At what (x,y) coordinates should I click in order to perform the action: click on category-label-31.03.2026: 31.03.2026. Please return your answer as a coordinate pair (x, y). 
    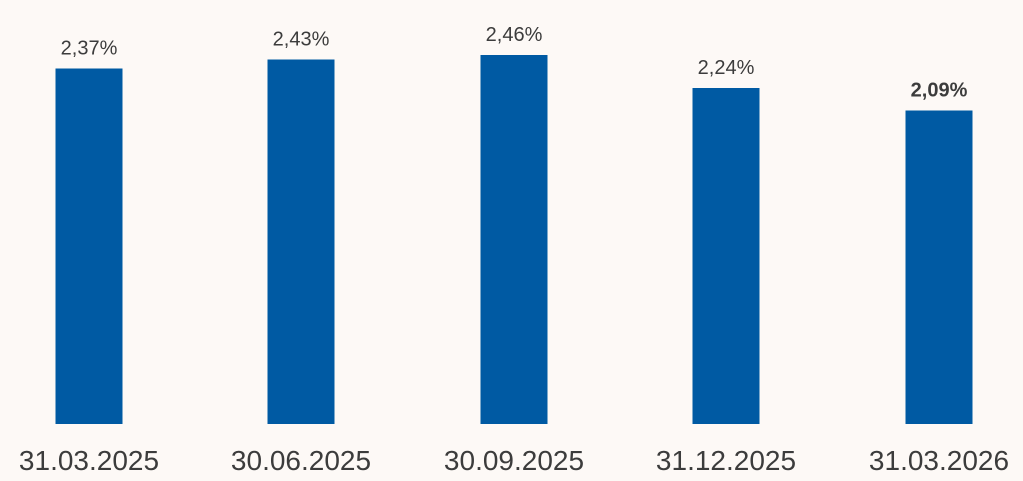
    Looking at the image, I should click on (939, 460).